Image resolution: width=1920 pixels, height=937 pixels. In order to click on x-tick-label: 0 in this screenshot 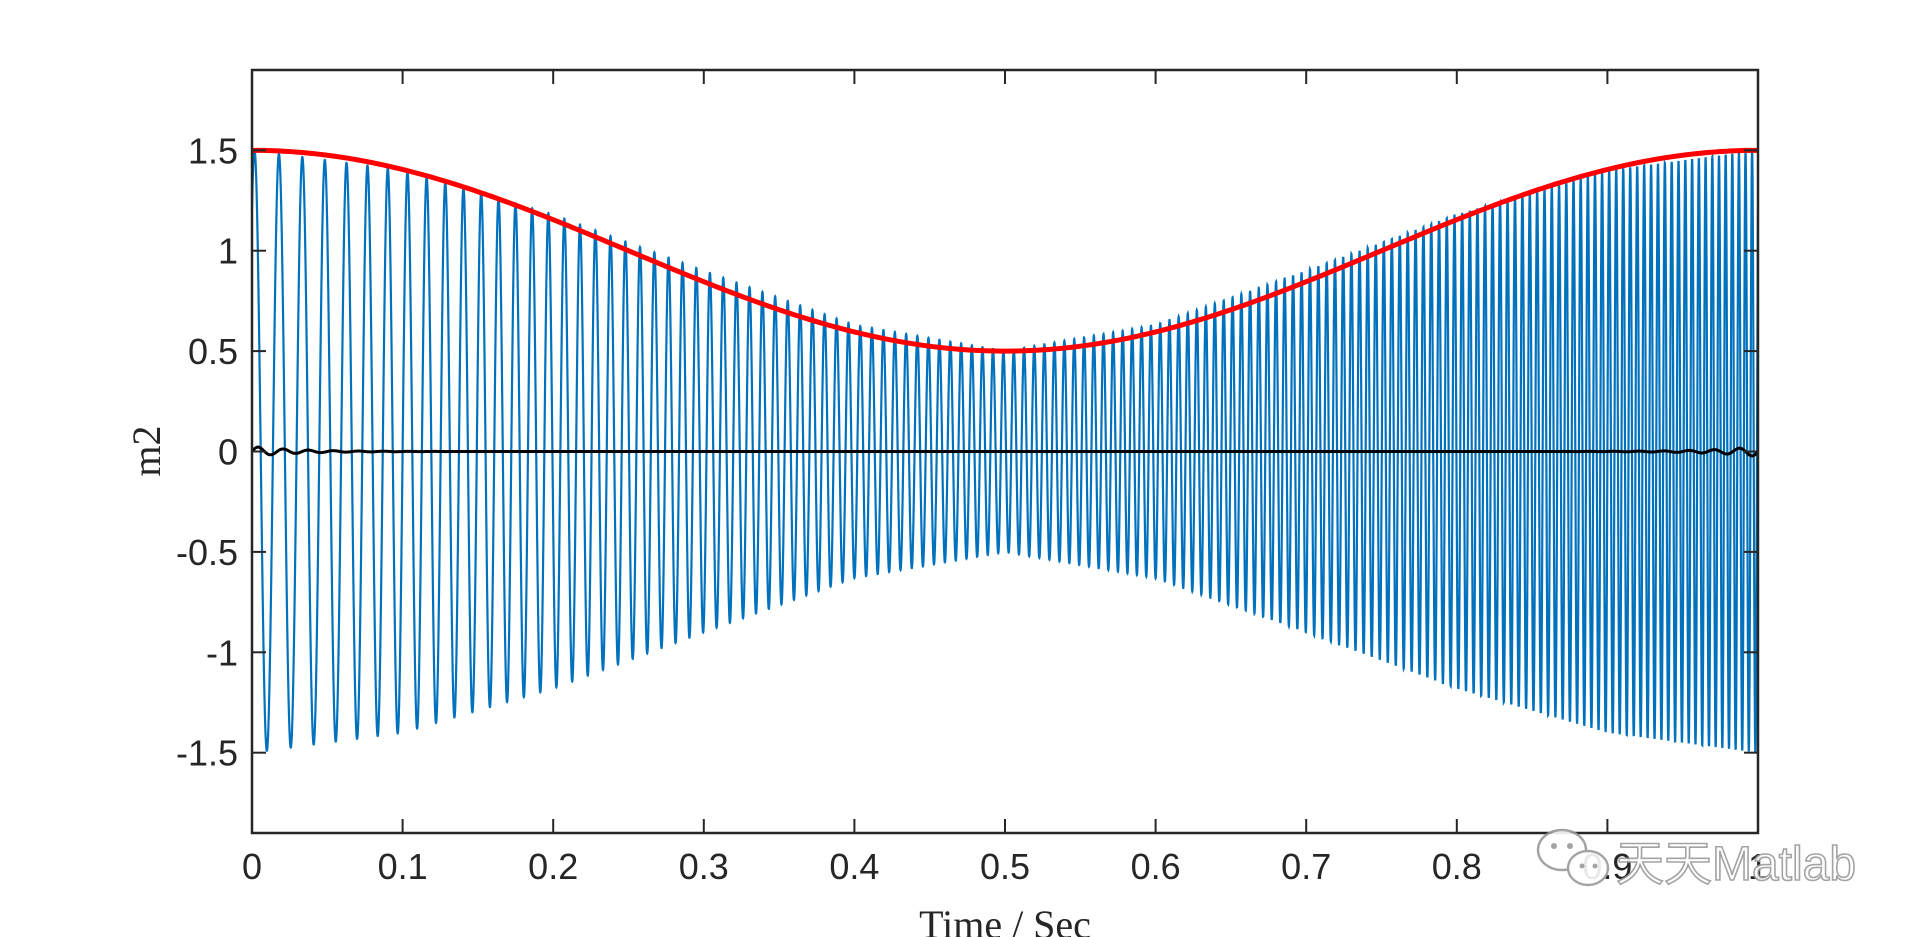, I will do `click(252, 866)`.